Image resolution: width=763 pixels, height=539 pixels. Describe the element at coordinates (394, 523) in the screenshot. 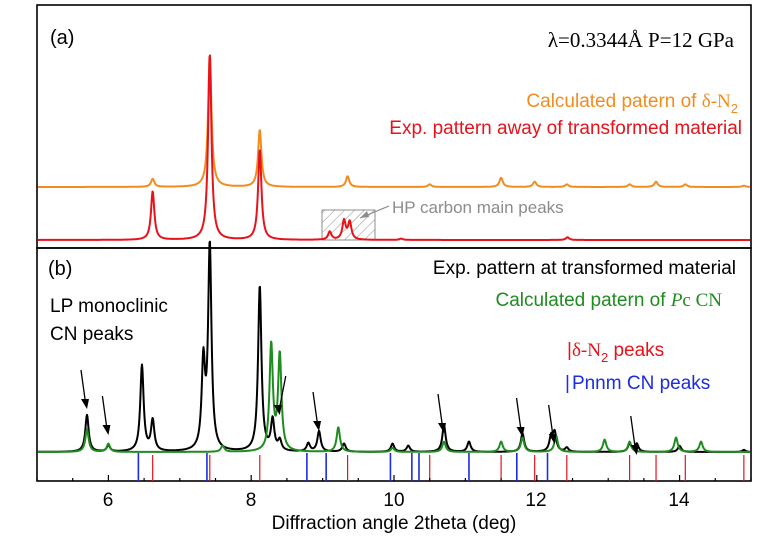

I see `x-axis-label: Diffraction angle 2theta (deg)` at that location.